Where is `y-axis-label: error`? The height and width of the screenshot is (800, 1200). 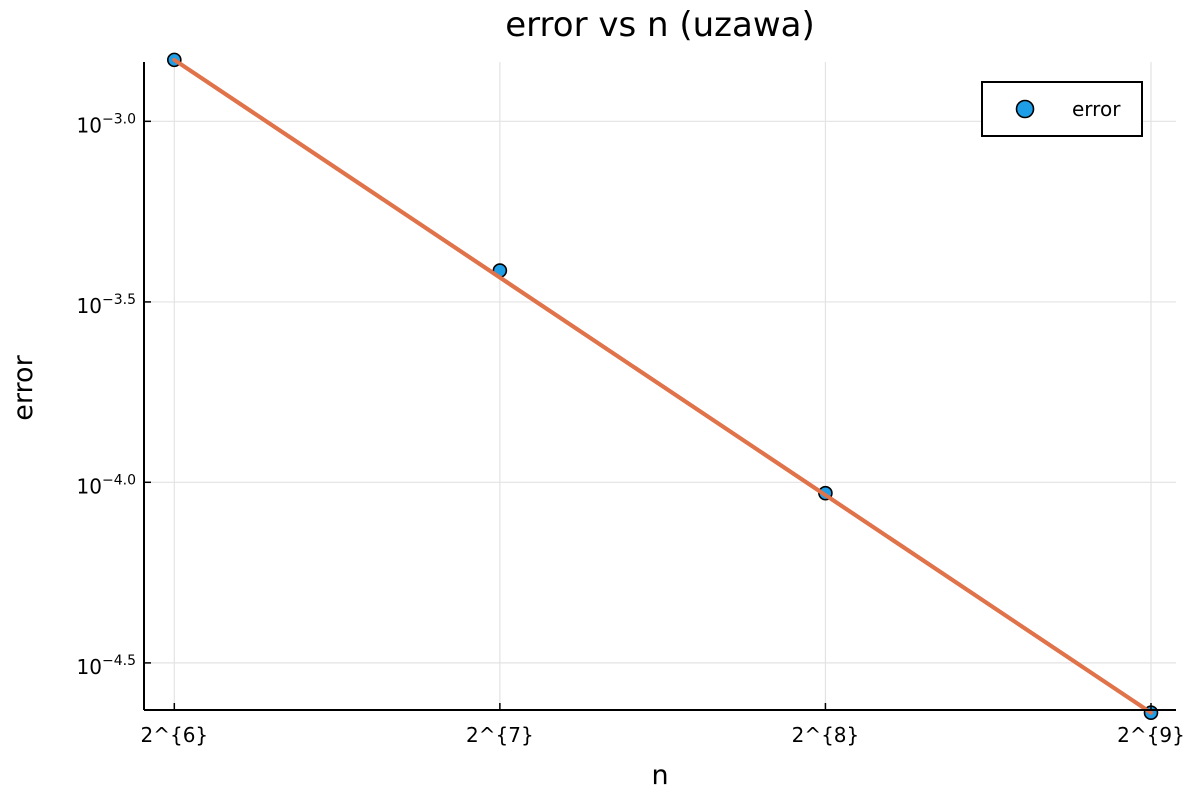
y-axis-label: error is located at coordinates (23, 387).